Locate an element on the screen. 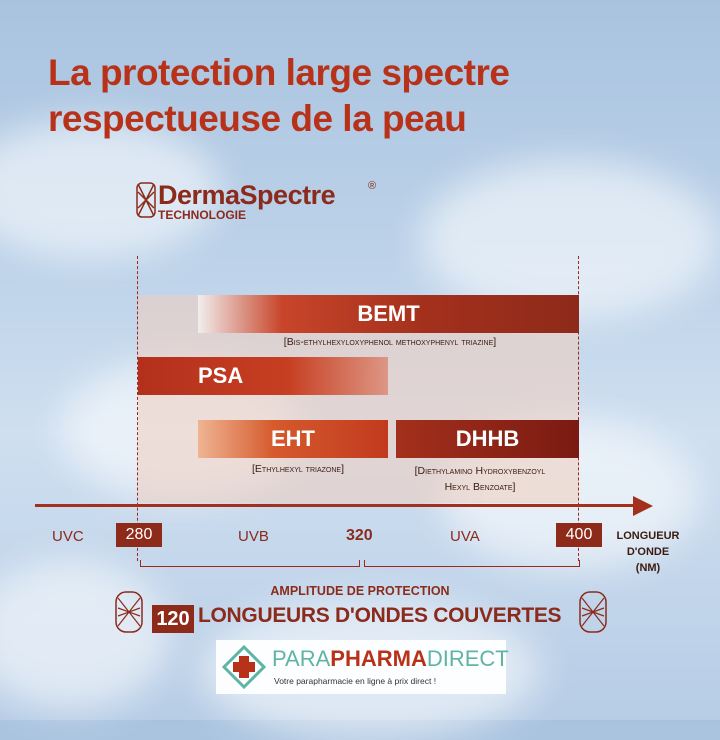 The height and width of the screenshot is (740, 720). wavelength-count: 120 is located at coordinates (173, 619).